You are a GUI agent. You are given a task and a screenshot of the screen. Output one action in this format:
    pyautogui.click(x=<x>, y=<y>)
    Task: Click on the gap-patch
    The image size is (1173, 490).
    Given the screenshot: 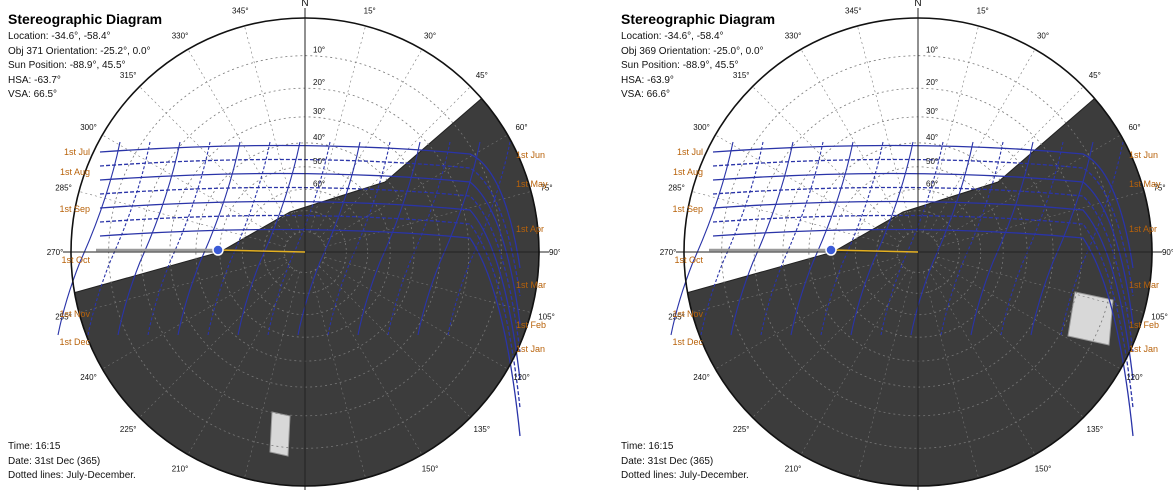 What is the action you would take?
    pyautogui.click(x=1090, y=318)
    